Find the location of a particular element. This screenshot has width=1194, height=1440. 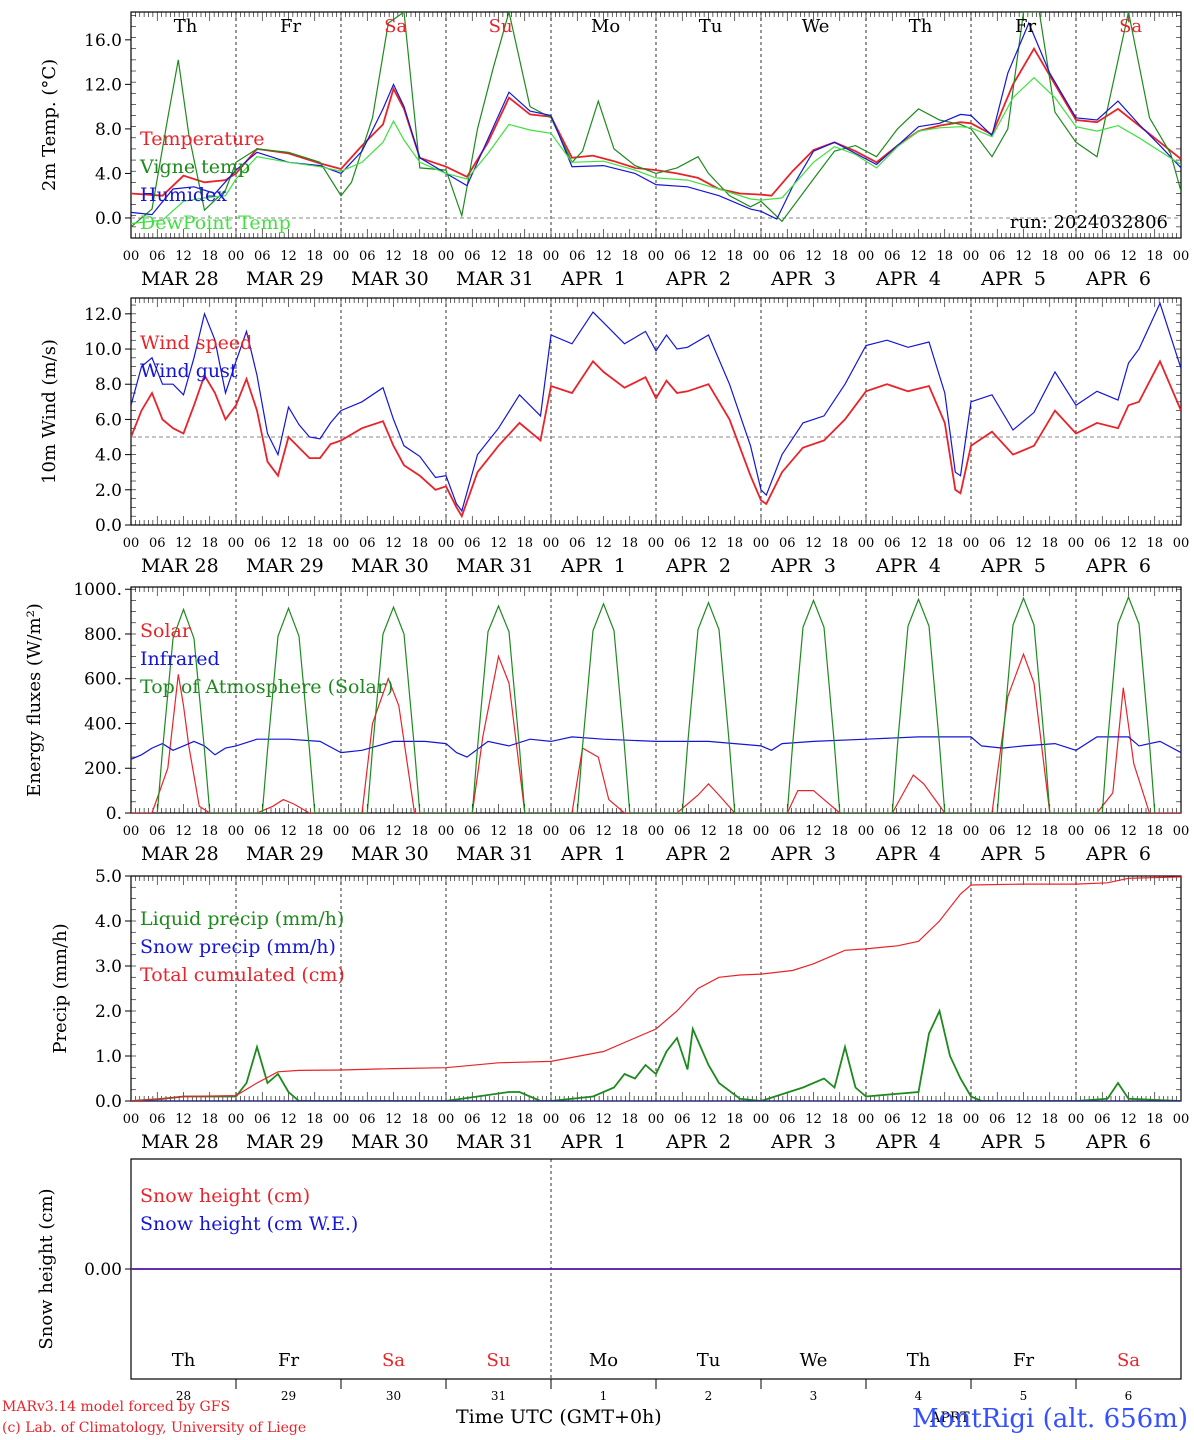

series-line-total-cumulated-cm- is located at coordinates (656, 988).